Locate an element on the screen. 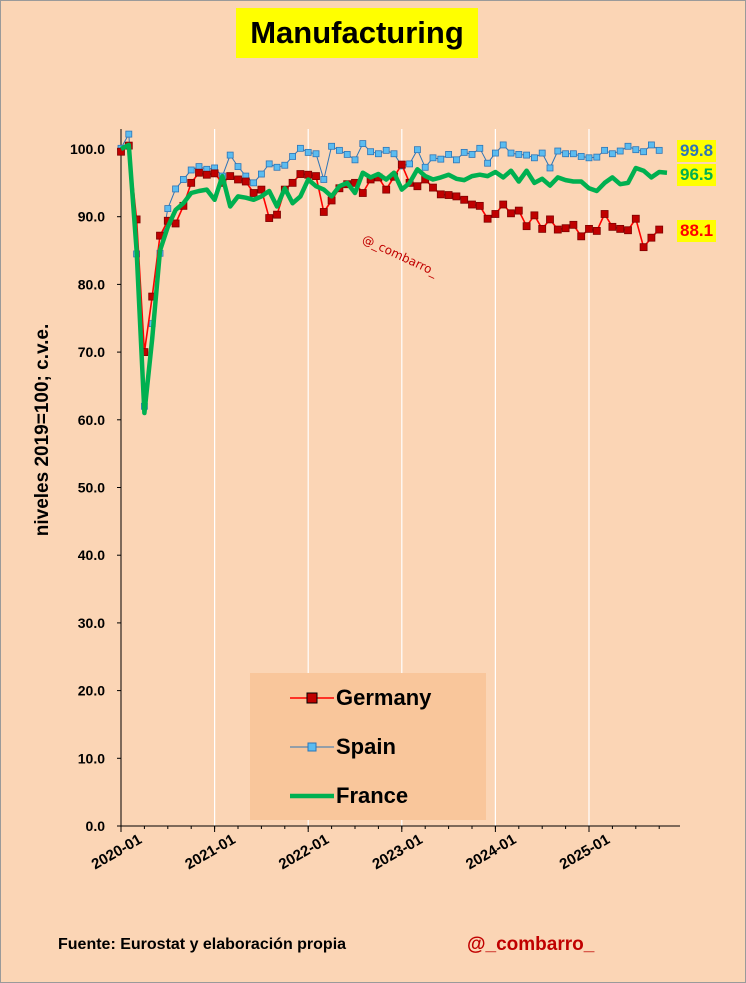  y-tick-label-6: 60.0 is located at coordinates (91, 420).